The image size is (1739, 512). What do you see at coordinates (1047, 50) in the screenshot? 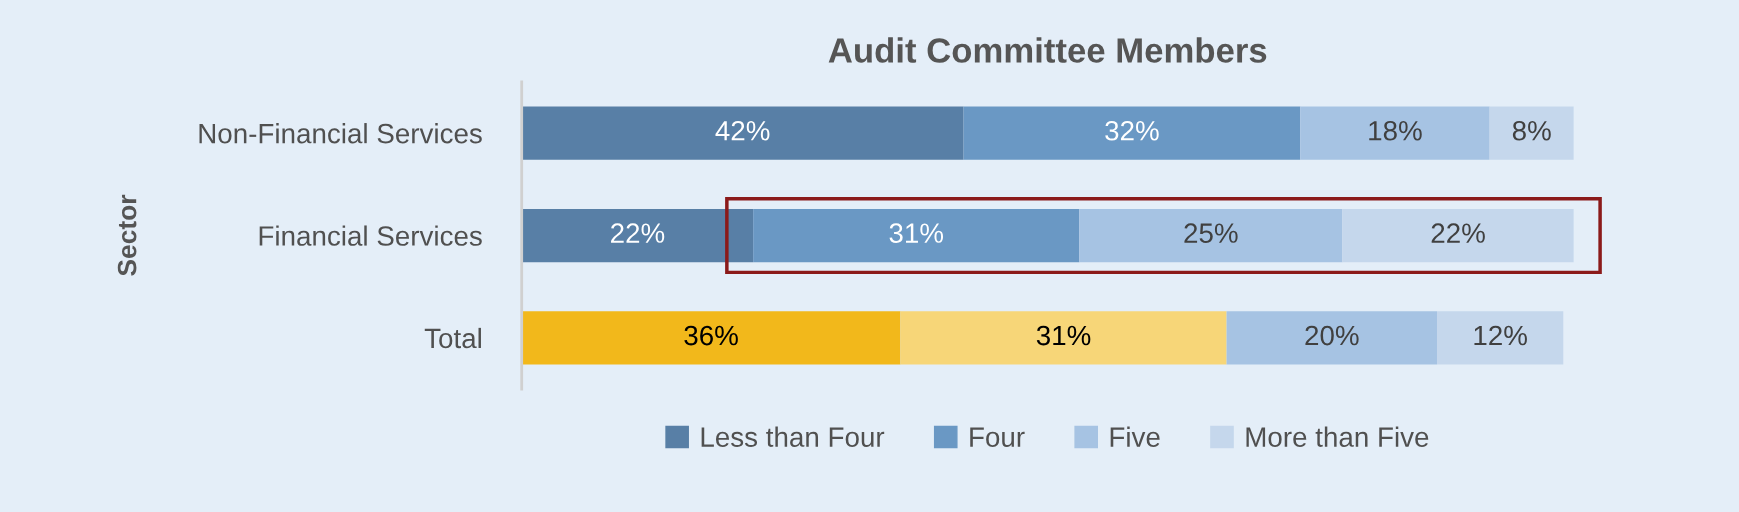
I see `chart-title: Audit Committee Members` at bounding box center [1047, 50].